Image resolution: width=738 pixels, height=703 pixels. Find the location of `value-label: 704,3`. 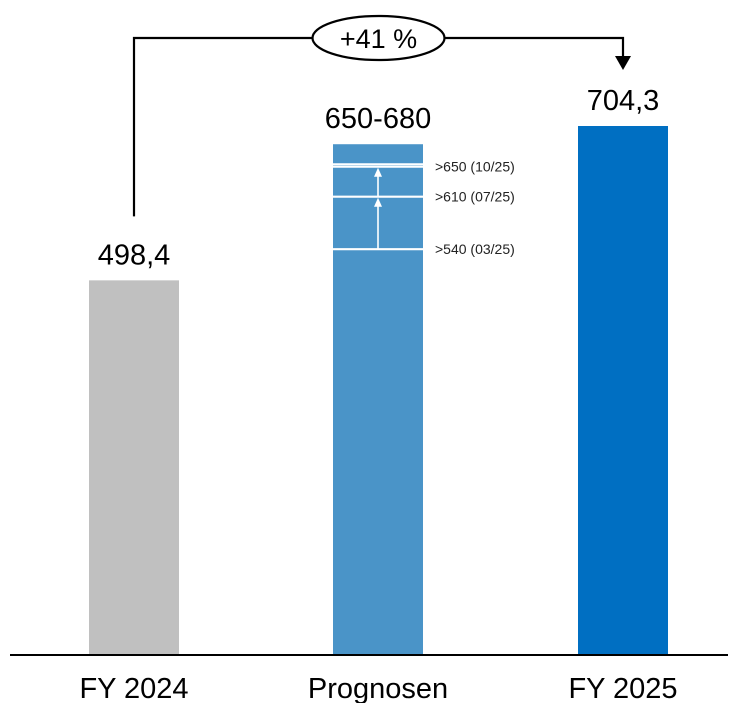

value-label: 704,3 is located at coordinates (623, 101).